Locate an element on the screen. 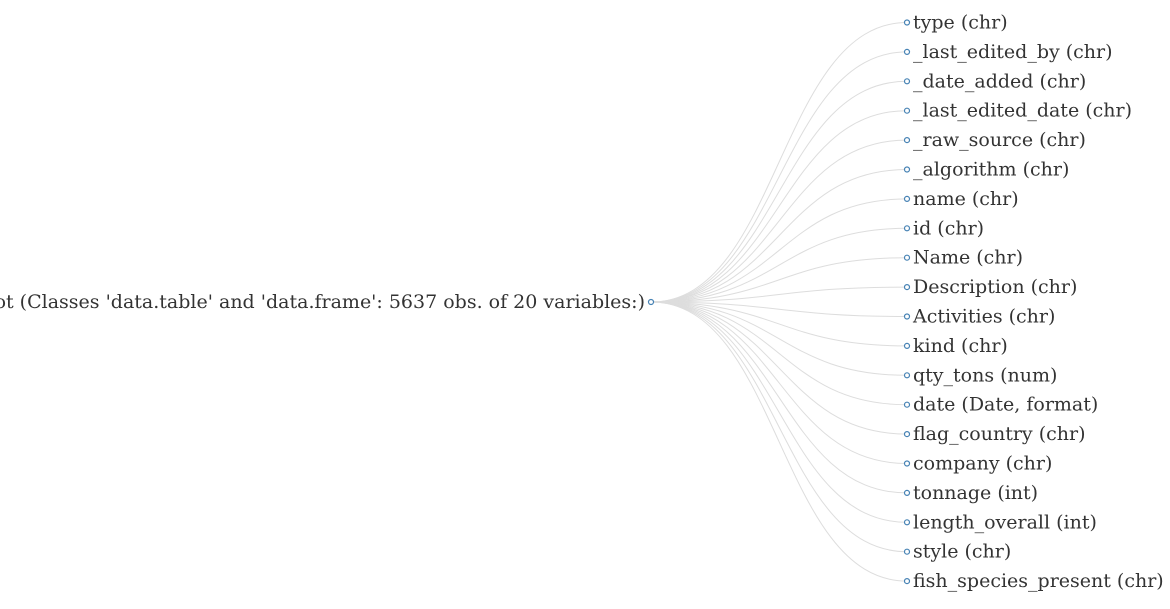 This screenshot has height=609, width=1170. child-node-label: tonnage (int) is located at coordinates (975, 493).